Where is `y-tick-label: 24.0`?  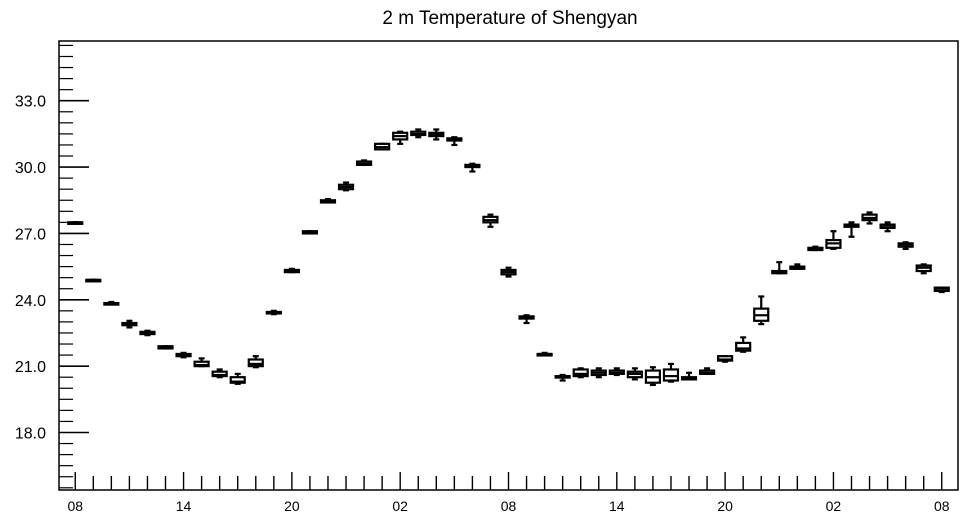
y-tick-label: 24.0 is located at coordinates (30, 301).